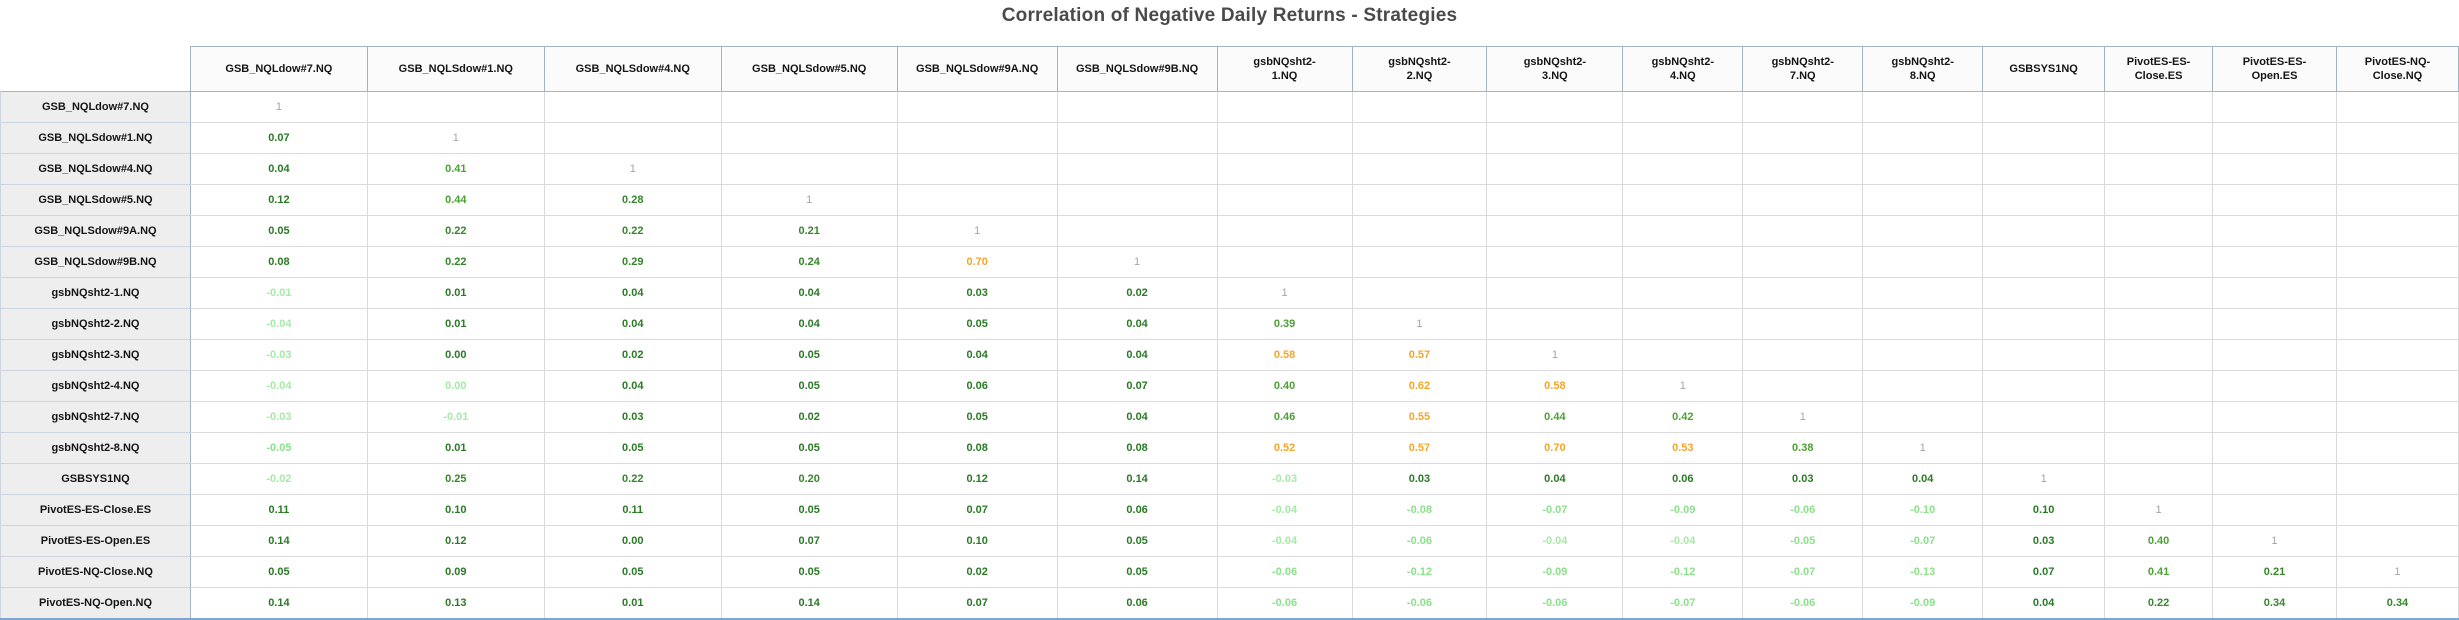 The width and height of the screenshot is (2459, 620). What do you see at coordinates (278, 200) in the screenshot?
I see `correlation-cell: 0.12` at bounding box center [278, 200].